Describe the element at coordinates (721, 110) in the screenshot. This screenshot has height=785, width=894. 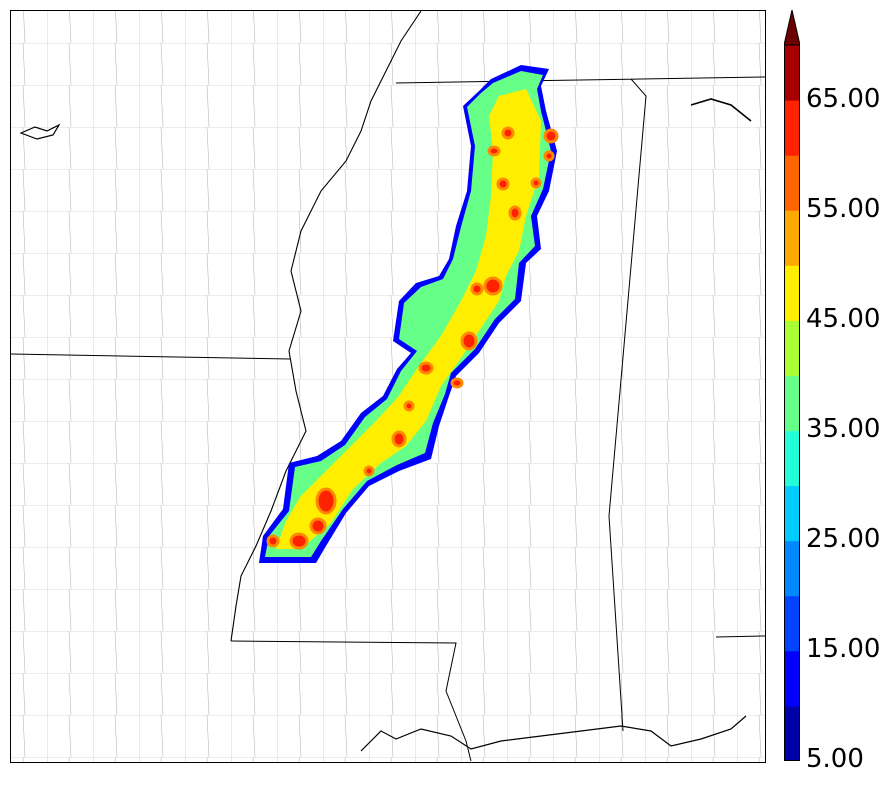
I see `lake-east` at that location.